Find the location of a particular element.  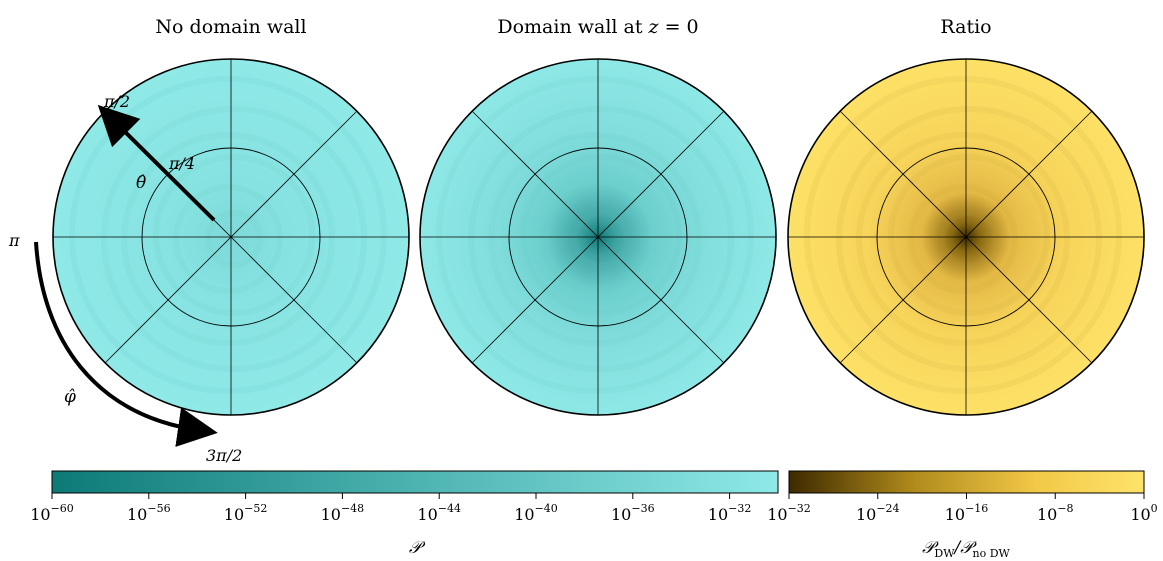

panel-title-ratio: Ratio is located at coordinates (965, 27).